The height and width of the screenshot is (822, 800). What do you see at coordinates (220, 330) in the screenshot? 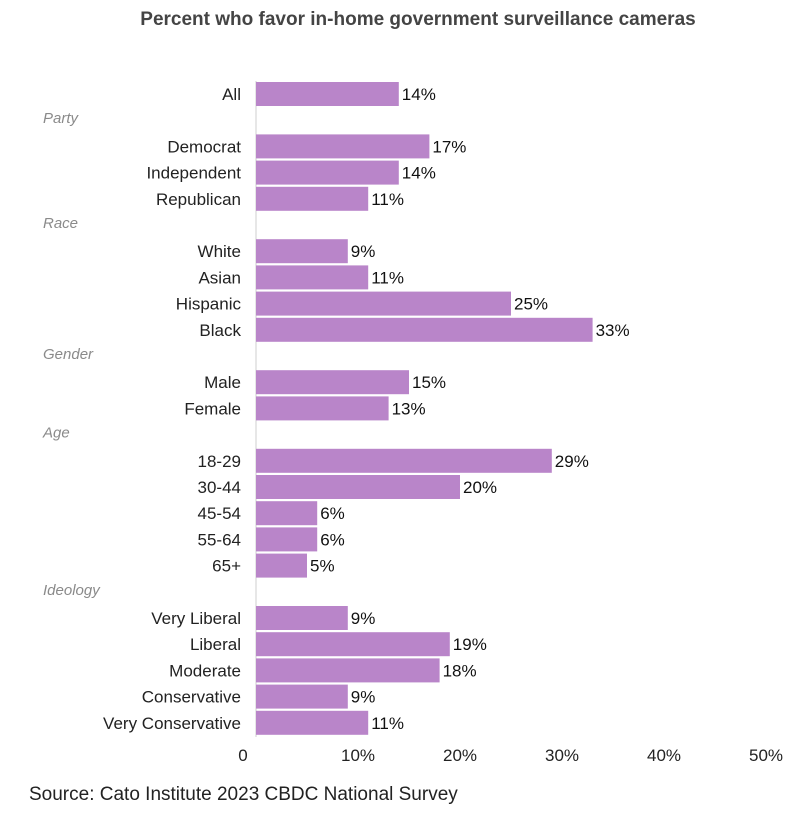
I see `category-label-black: Black` at bounding box center [220, 330].